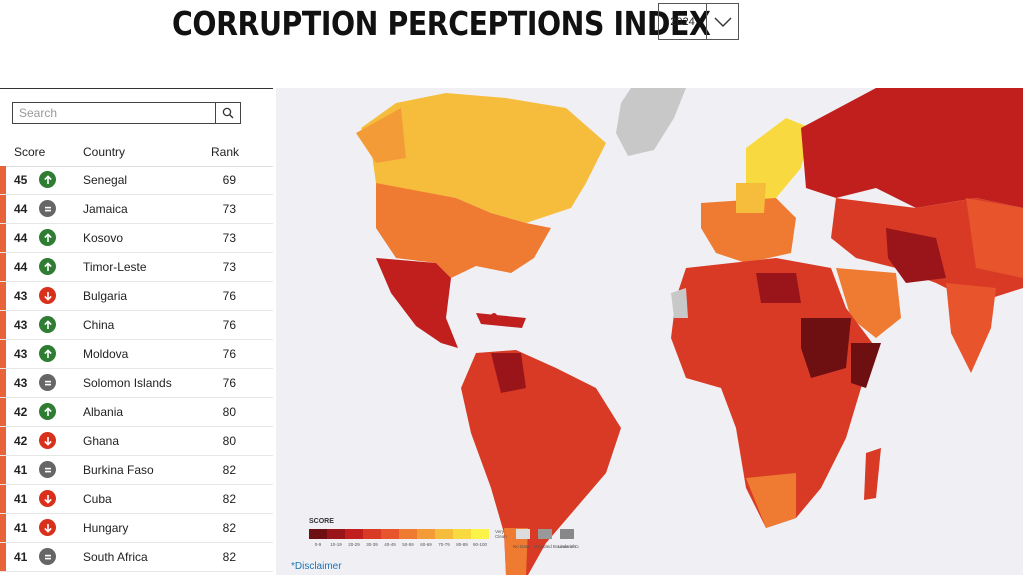  I want to click on table-row: 45 Senegal 69, so click(136, 180).